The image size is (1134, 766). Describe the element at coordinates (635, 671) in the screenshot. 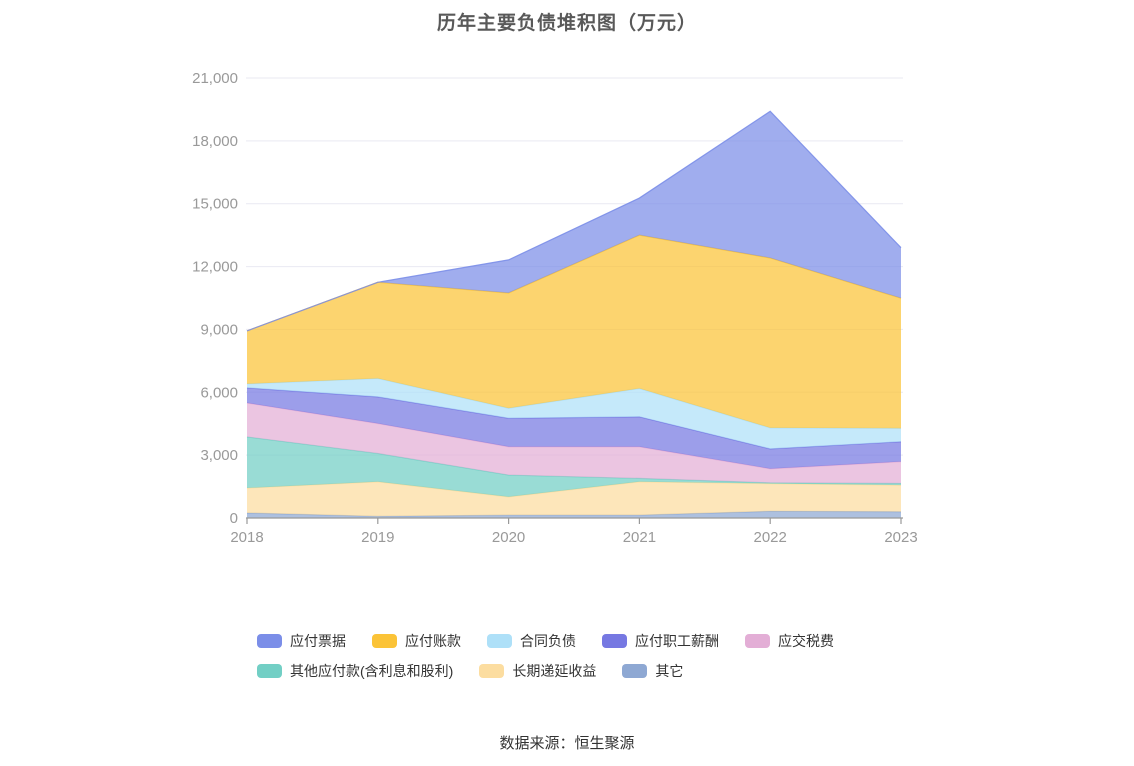

I see `legend-swatch-other` at that location.